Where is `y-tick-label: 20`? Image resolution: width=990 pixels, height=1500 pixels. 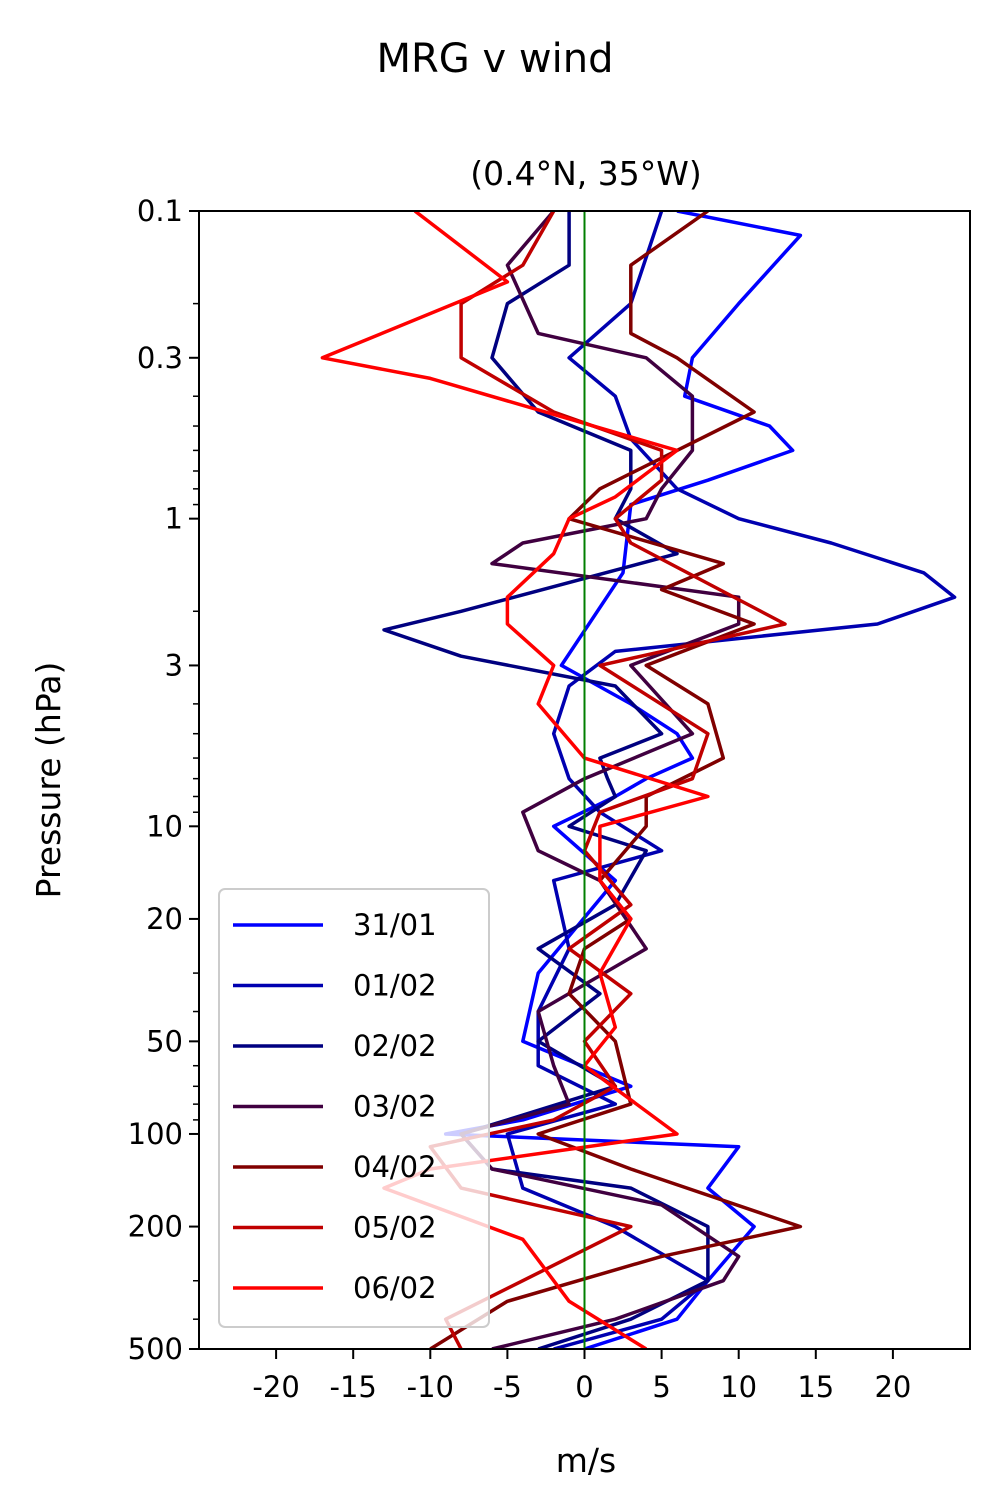
y-tick-label: 20 is located at coordinates (164, 919).